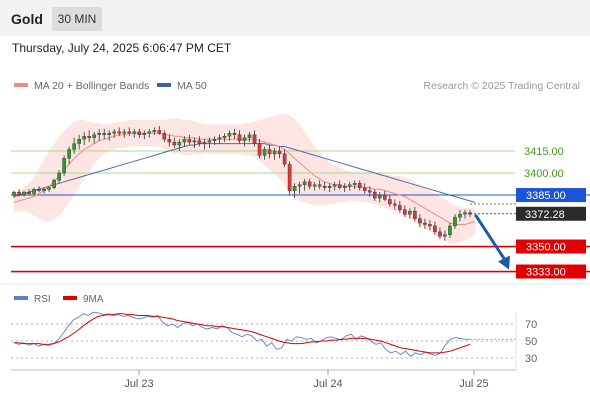 The width and height of the screenshot is (590, 400). Describe the element at coordinates (501, 86) in the screenshot. I see `research-credit: Research © 2025 Trading Central` at that location.